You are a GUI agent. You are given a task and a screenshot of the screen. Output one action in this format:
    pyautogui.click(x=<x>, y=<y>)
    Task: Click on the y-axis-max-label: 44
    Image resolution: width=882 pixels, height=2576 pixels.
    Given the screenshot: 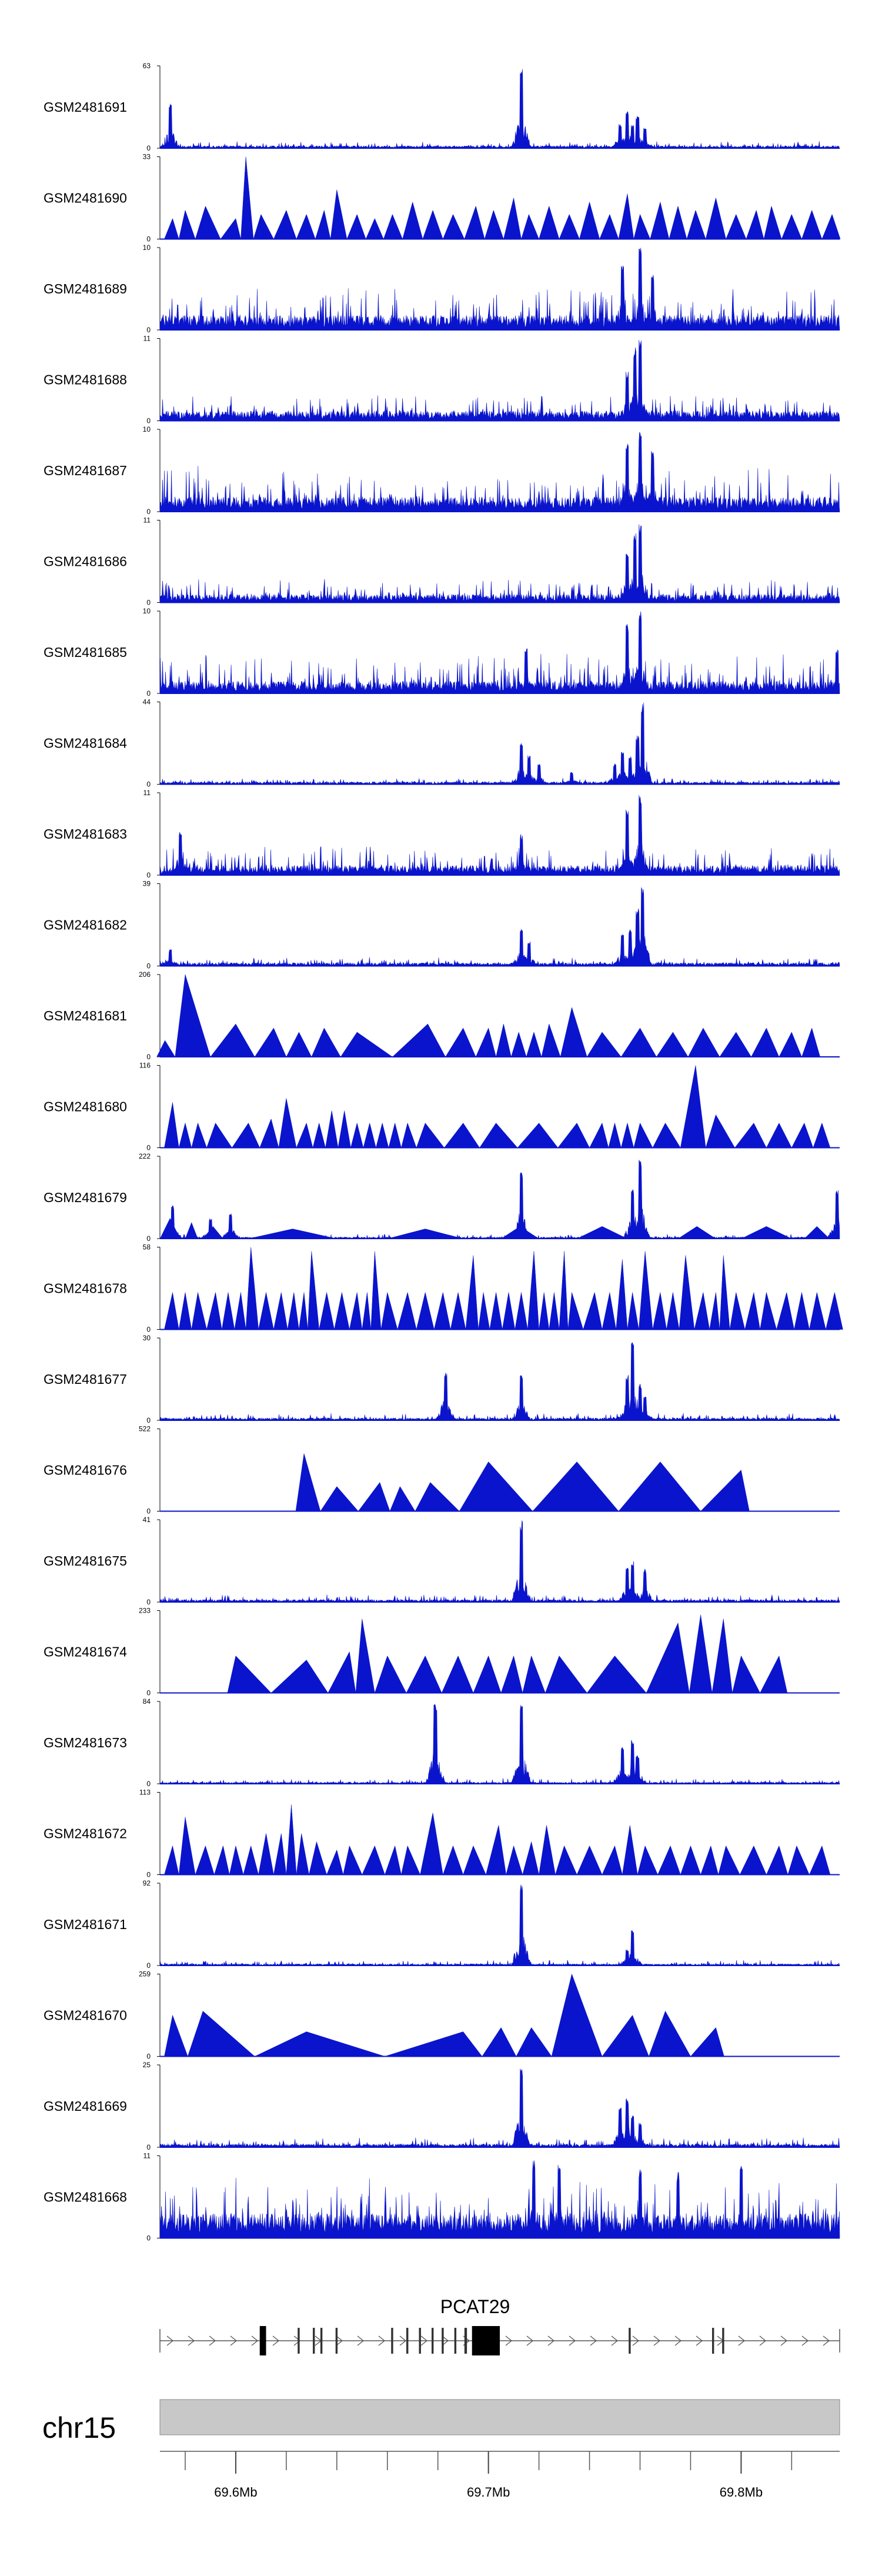 What is the action you would take?
    pyautogui.click(x=147, y=702)
    